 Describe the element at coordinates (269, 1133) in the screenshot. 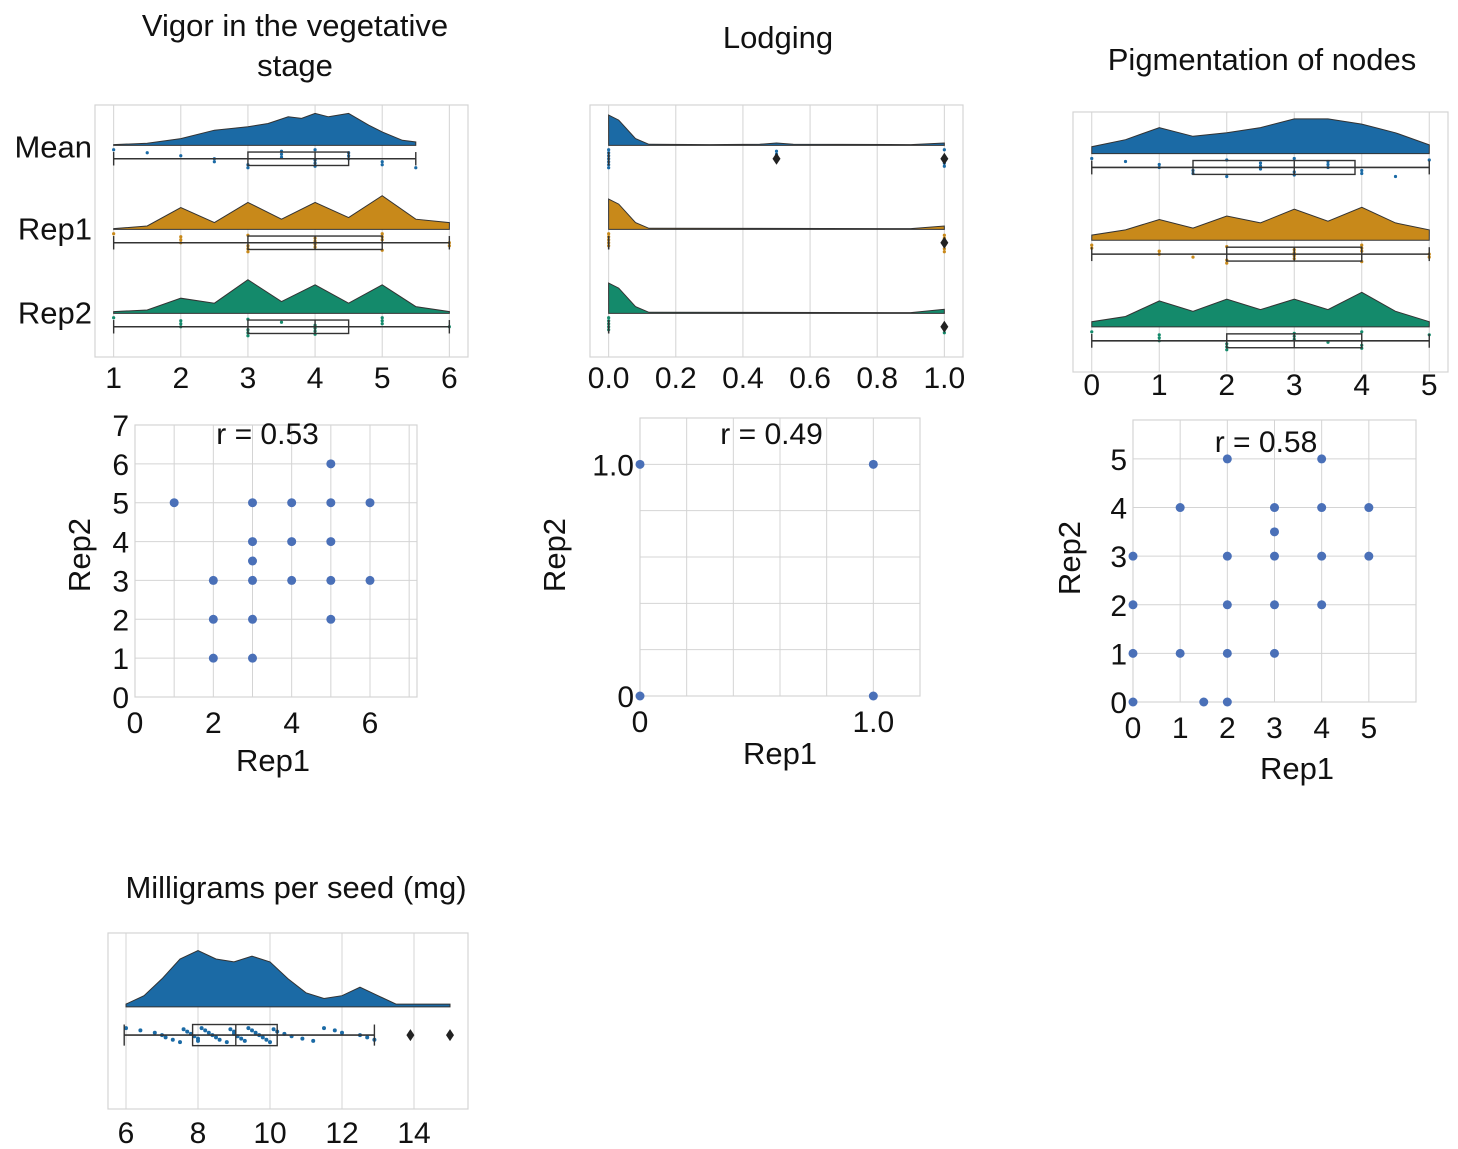

I see `x-tick-label: 10` at that location.